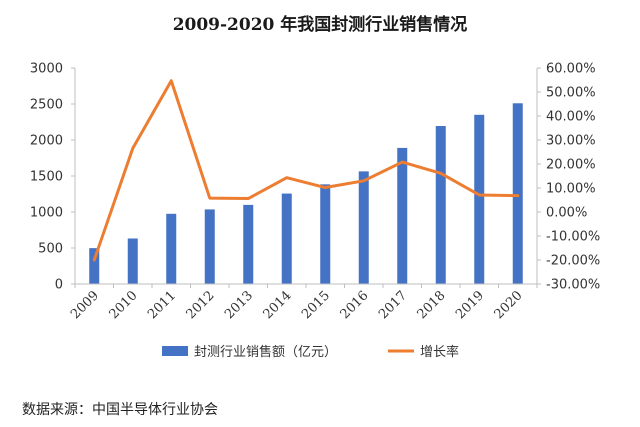 This screenshot has width=640, height=427. Describe the element at coordinates (440, 205) in the screenshot. I see `bar-2018` at that location.